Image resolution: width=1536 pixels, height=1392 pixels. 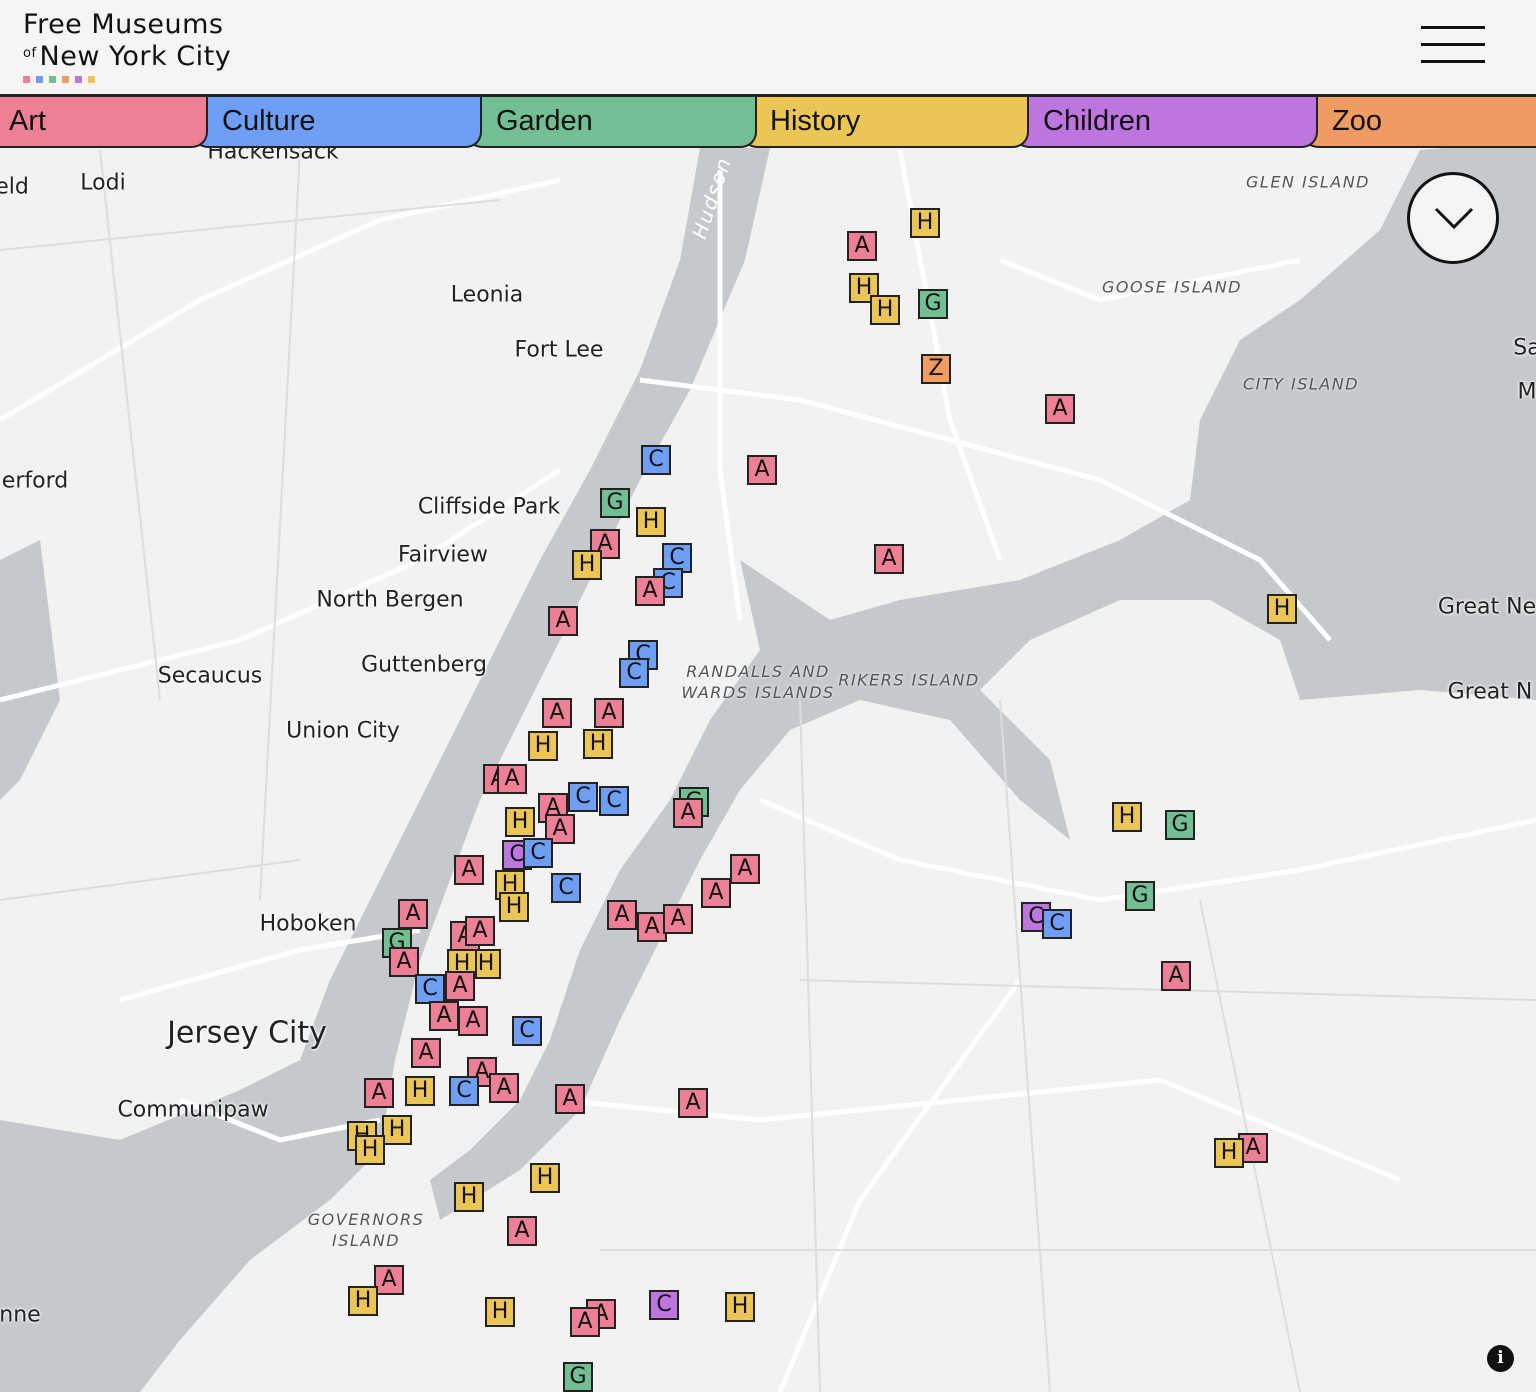 I want to click on info-icon: i, so click(x=1500, y=1358).